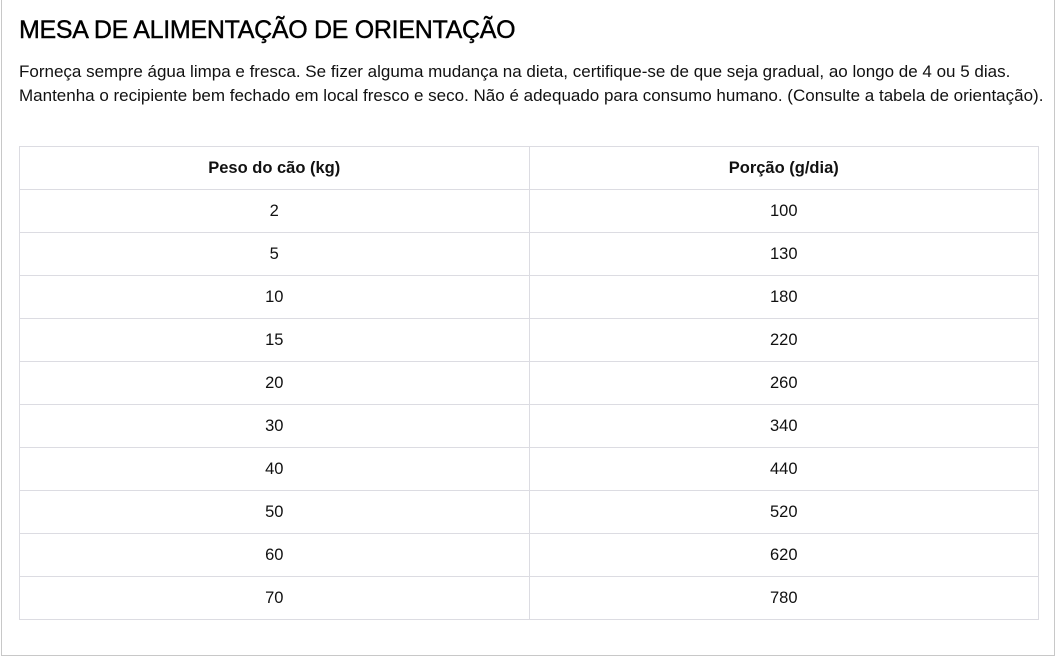 The image size is (1058, 658). Describe the element at coordinates (274, 254) in the screenshot. I see `cell-weight: 5` at that location.